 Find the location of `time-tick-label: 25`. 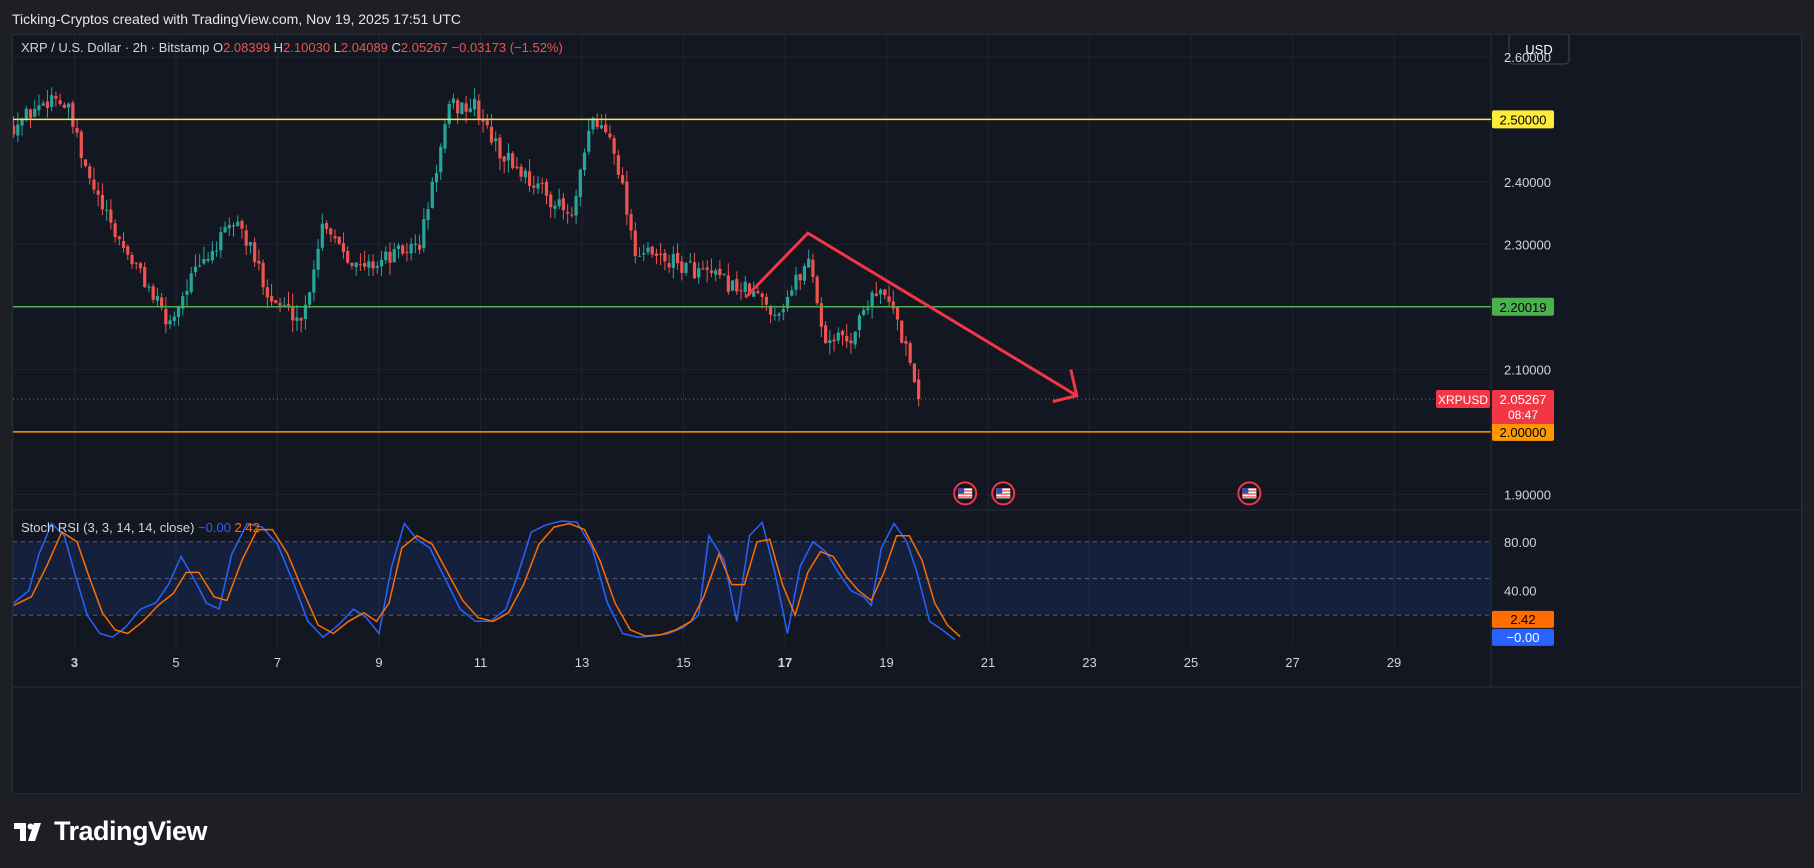

time-tick-label: 25 is located at coordinates (1191, 662).